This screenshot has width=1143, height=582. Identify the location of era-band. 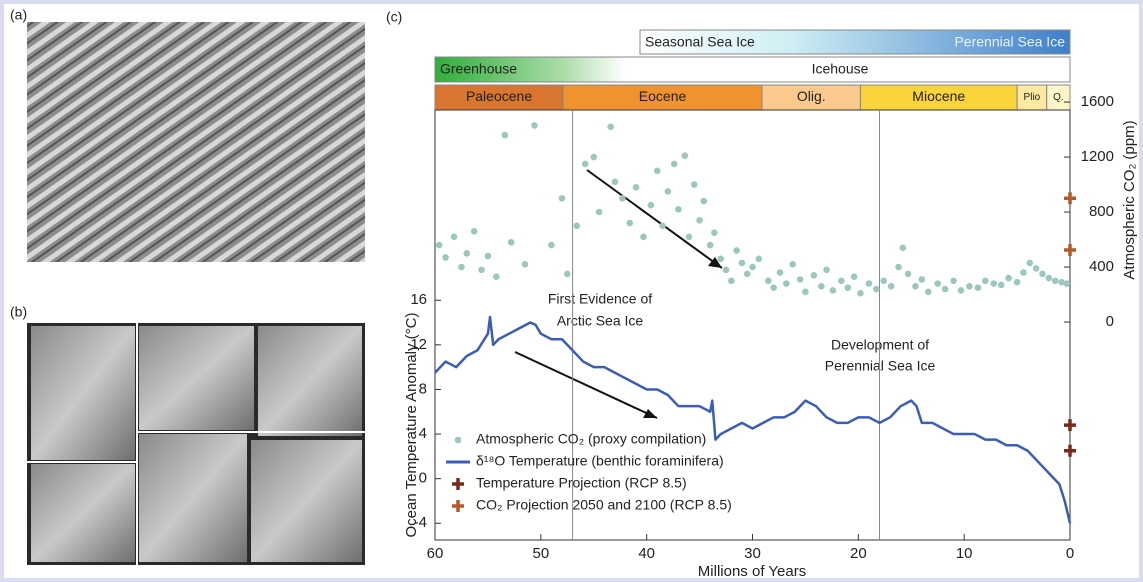
(811, 97).